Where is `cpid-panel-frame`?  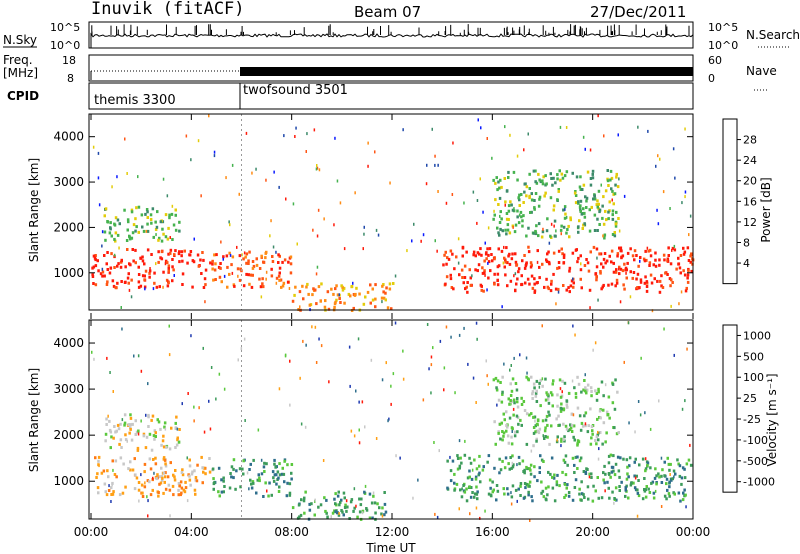 cpid-panel-frame is located at coordinates (391, 96).